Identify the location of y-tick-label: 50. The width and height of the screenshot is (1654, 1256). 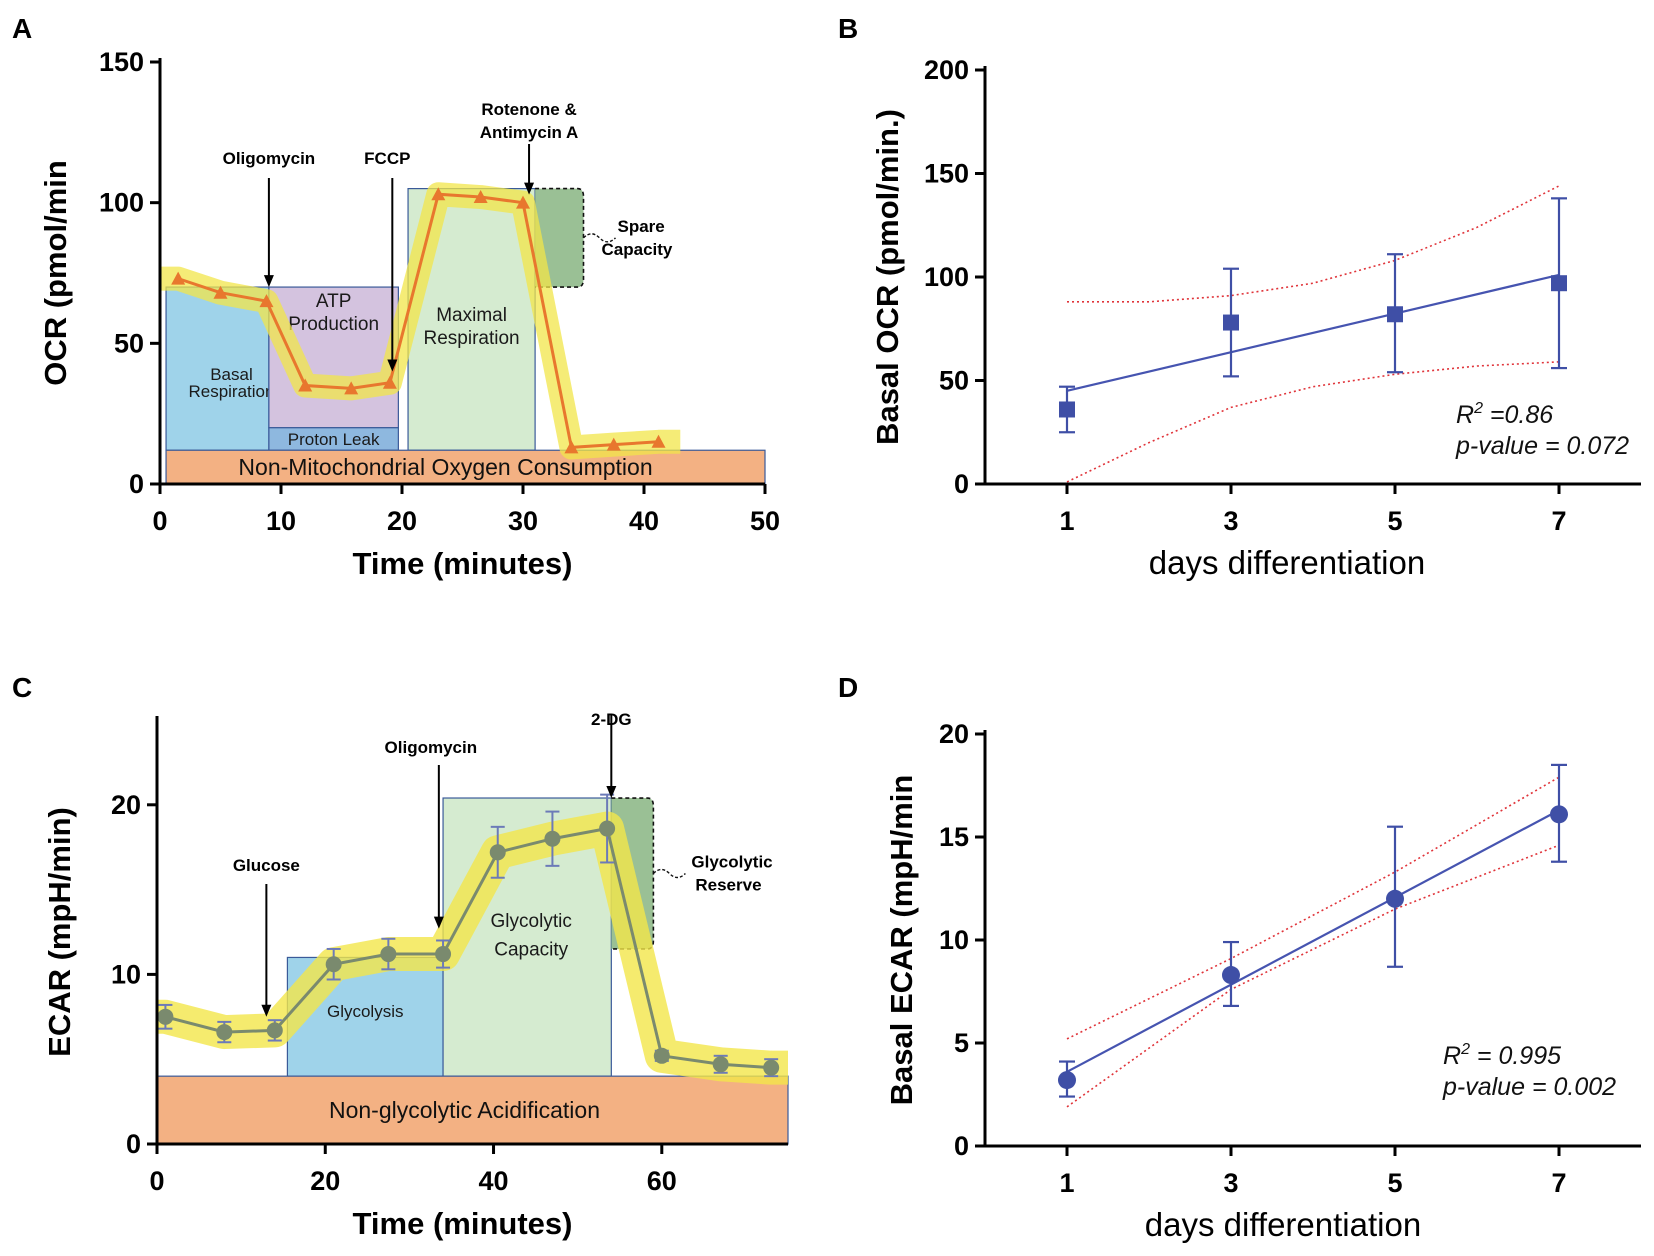
(129, 343).